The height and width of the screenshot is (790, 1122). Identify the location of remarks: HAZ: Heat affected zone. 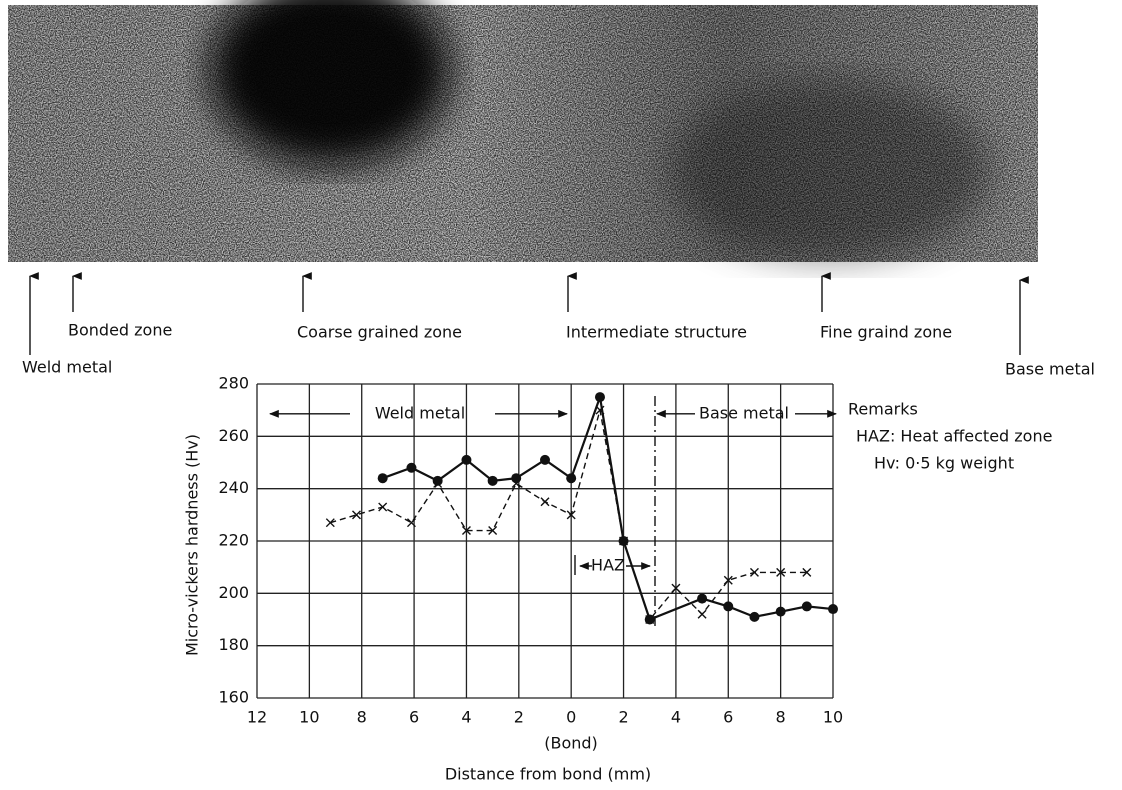
(954, 436).